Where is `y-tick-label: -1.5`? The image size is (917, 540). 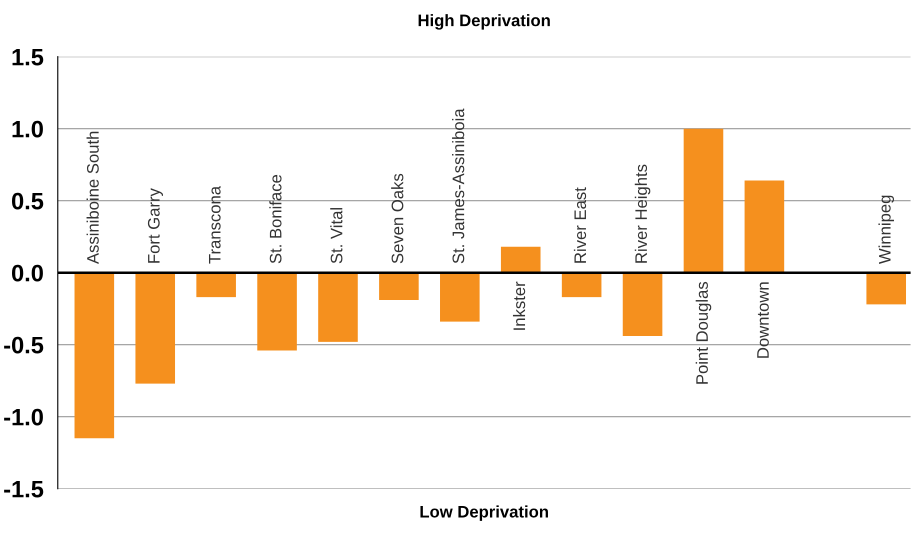 y-tick-label: -1.5 is located at coordinates (24, 489).